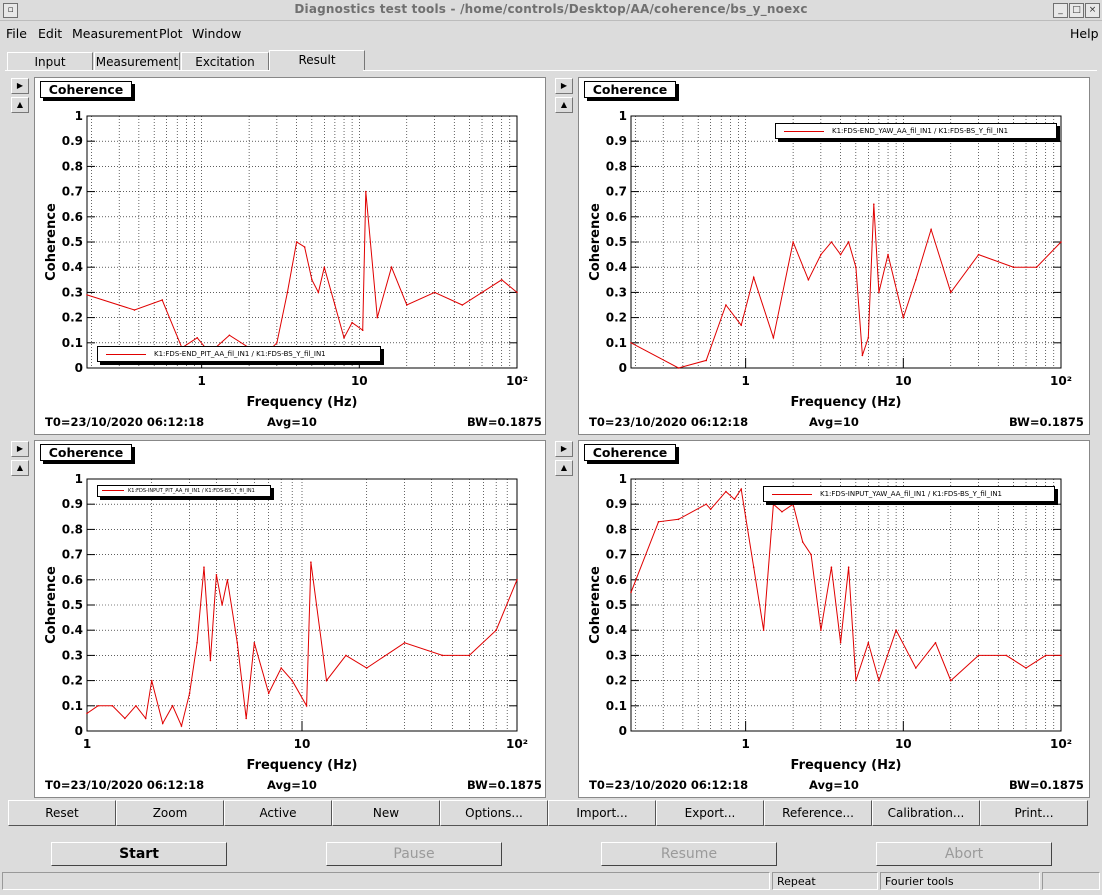  Describe the element at coordinates (139, 854) in the screenshot. I see `start-button: Start` at that location.